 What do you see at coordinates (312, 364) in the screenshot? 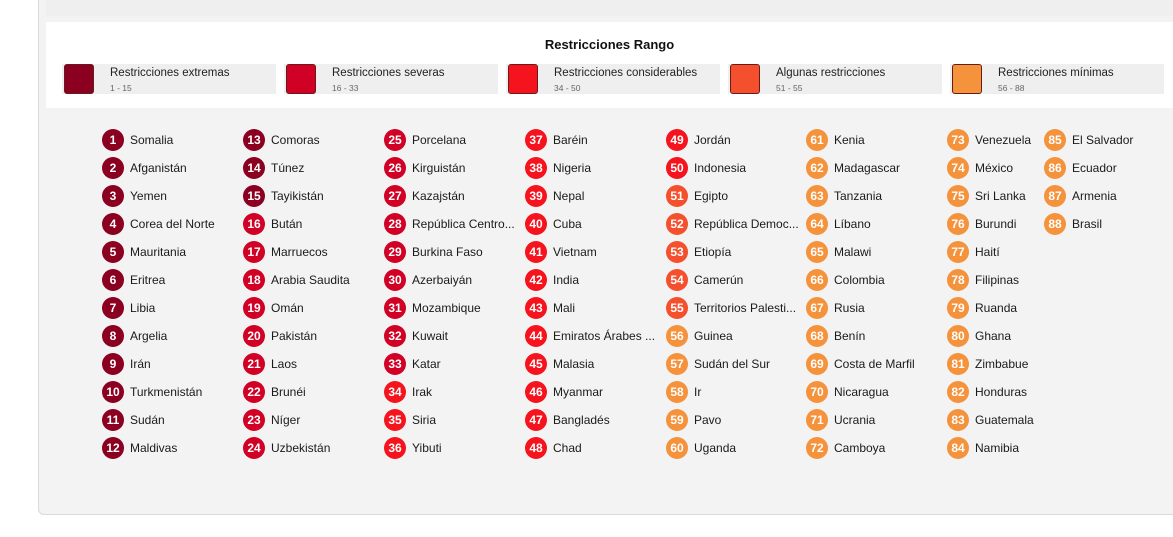
I see `country-item: 21 Laos` at bounding box center [312, 364].